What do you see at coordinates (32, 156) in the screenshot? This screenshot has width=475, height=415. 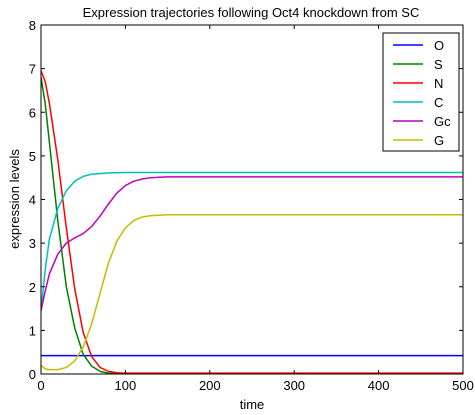 I see `y-tick-label: 5` at bounding box center [32, 156].